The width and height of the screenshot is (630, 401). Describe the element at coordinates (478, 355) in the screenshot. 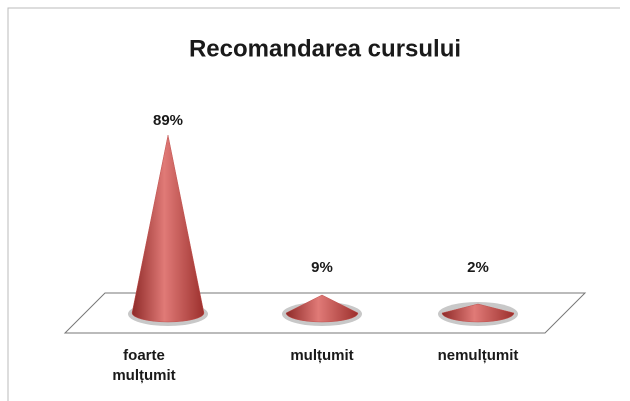

I see `category-label: nemulțumit` at that location.